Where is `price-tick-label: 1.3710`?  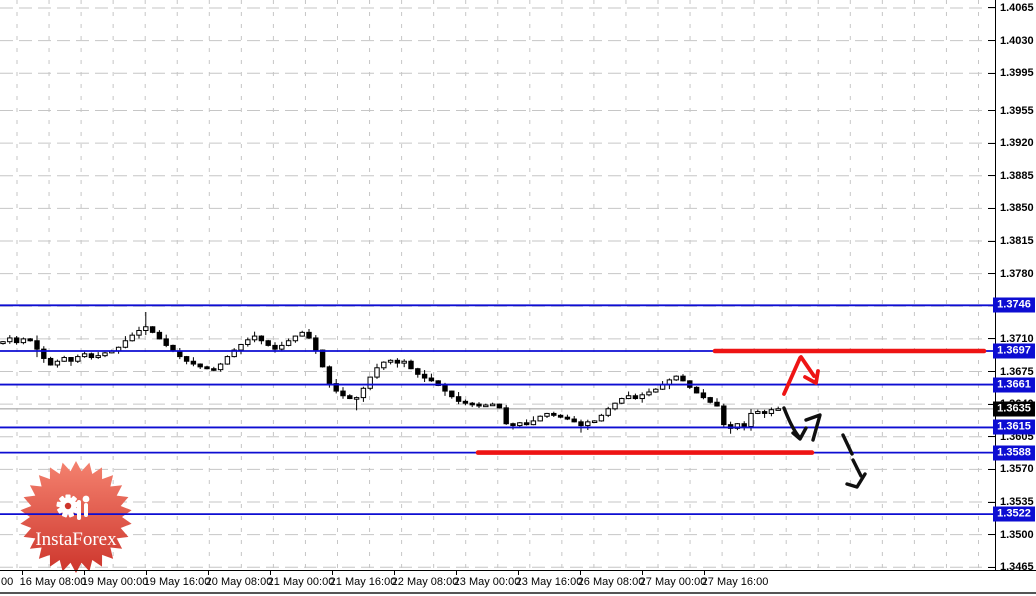 price-tick-label: 1.3710 is located at coordinates (1017, 338).